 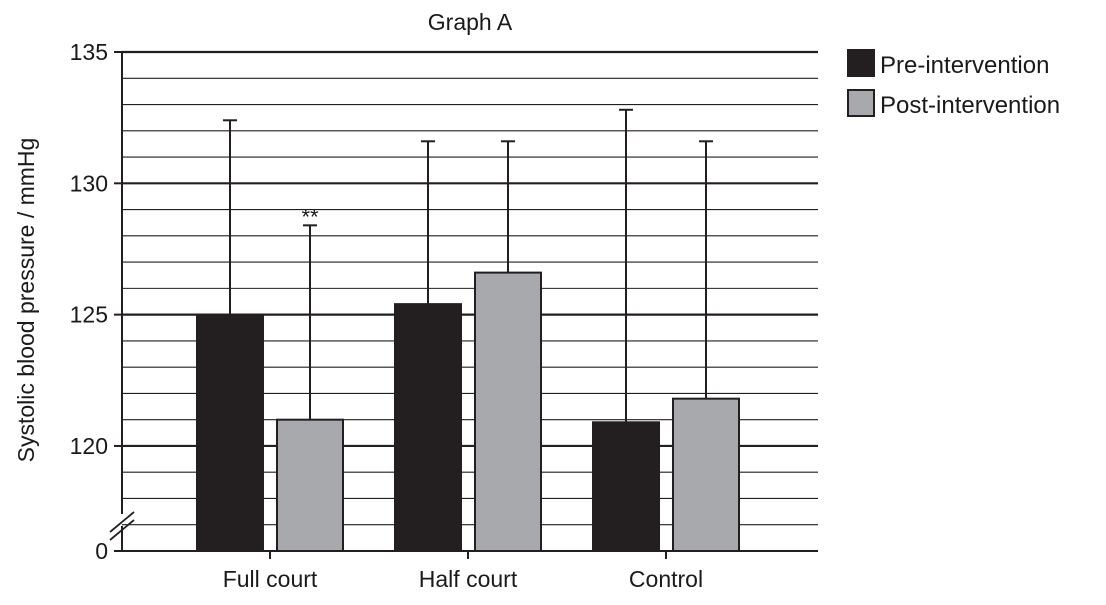 I want to click on y-tick-label: 135, so click(x=89, y=52).